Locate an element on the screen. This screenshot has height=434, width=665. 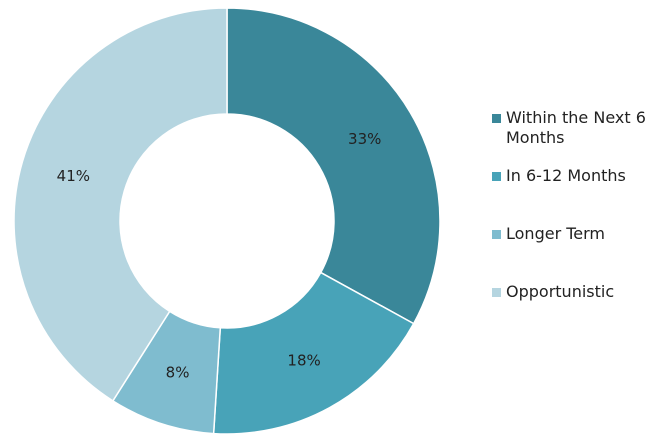
data-label: 41% is located at coordinates (73, 176).